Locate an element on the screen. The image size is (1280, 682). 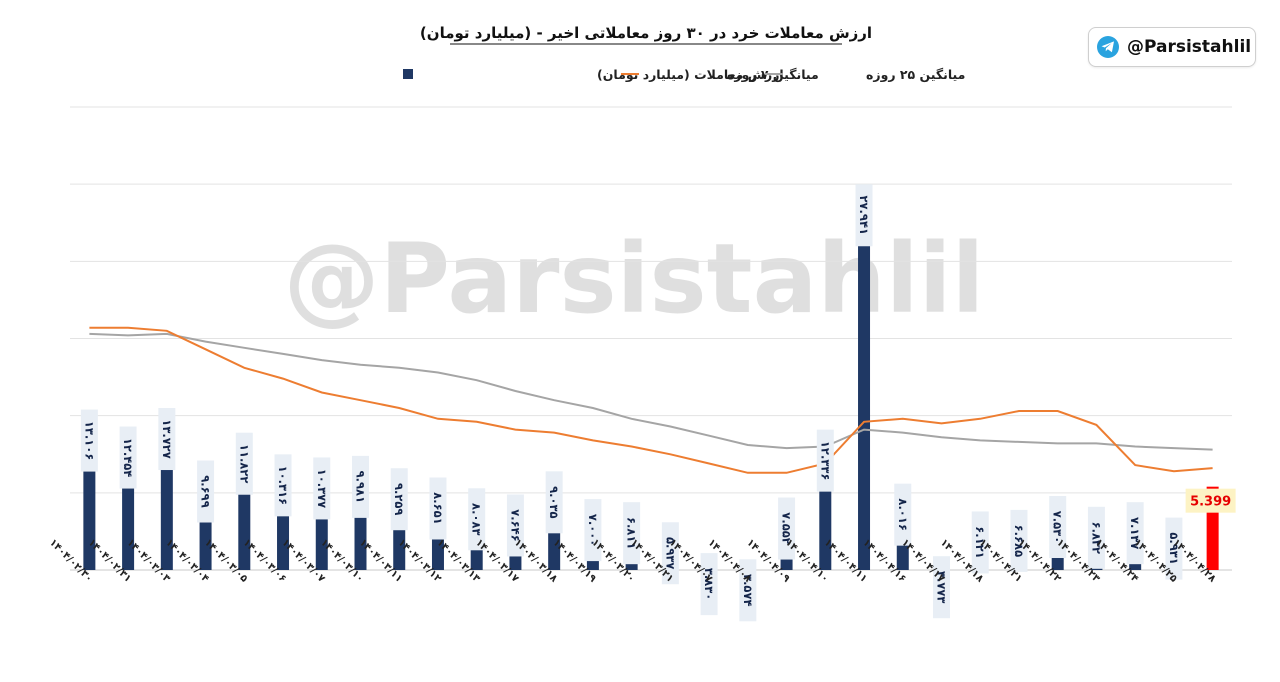
data-label: ۱۲.۴۵۴ is located at coordinates (128, 457).